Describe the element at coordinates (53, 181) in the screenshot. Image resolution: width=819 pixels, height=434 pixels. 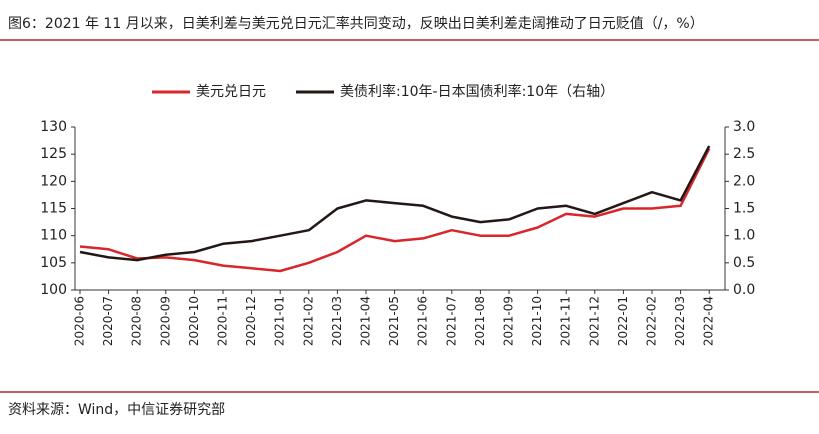
I see `y-tick-label: 120` at that location.